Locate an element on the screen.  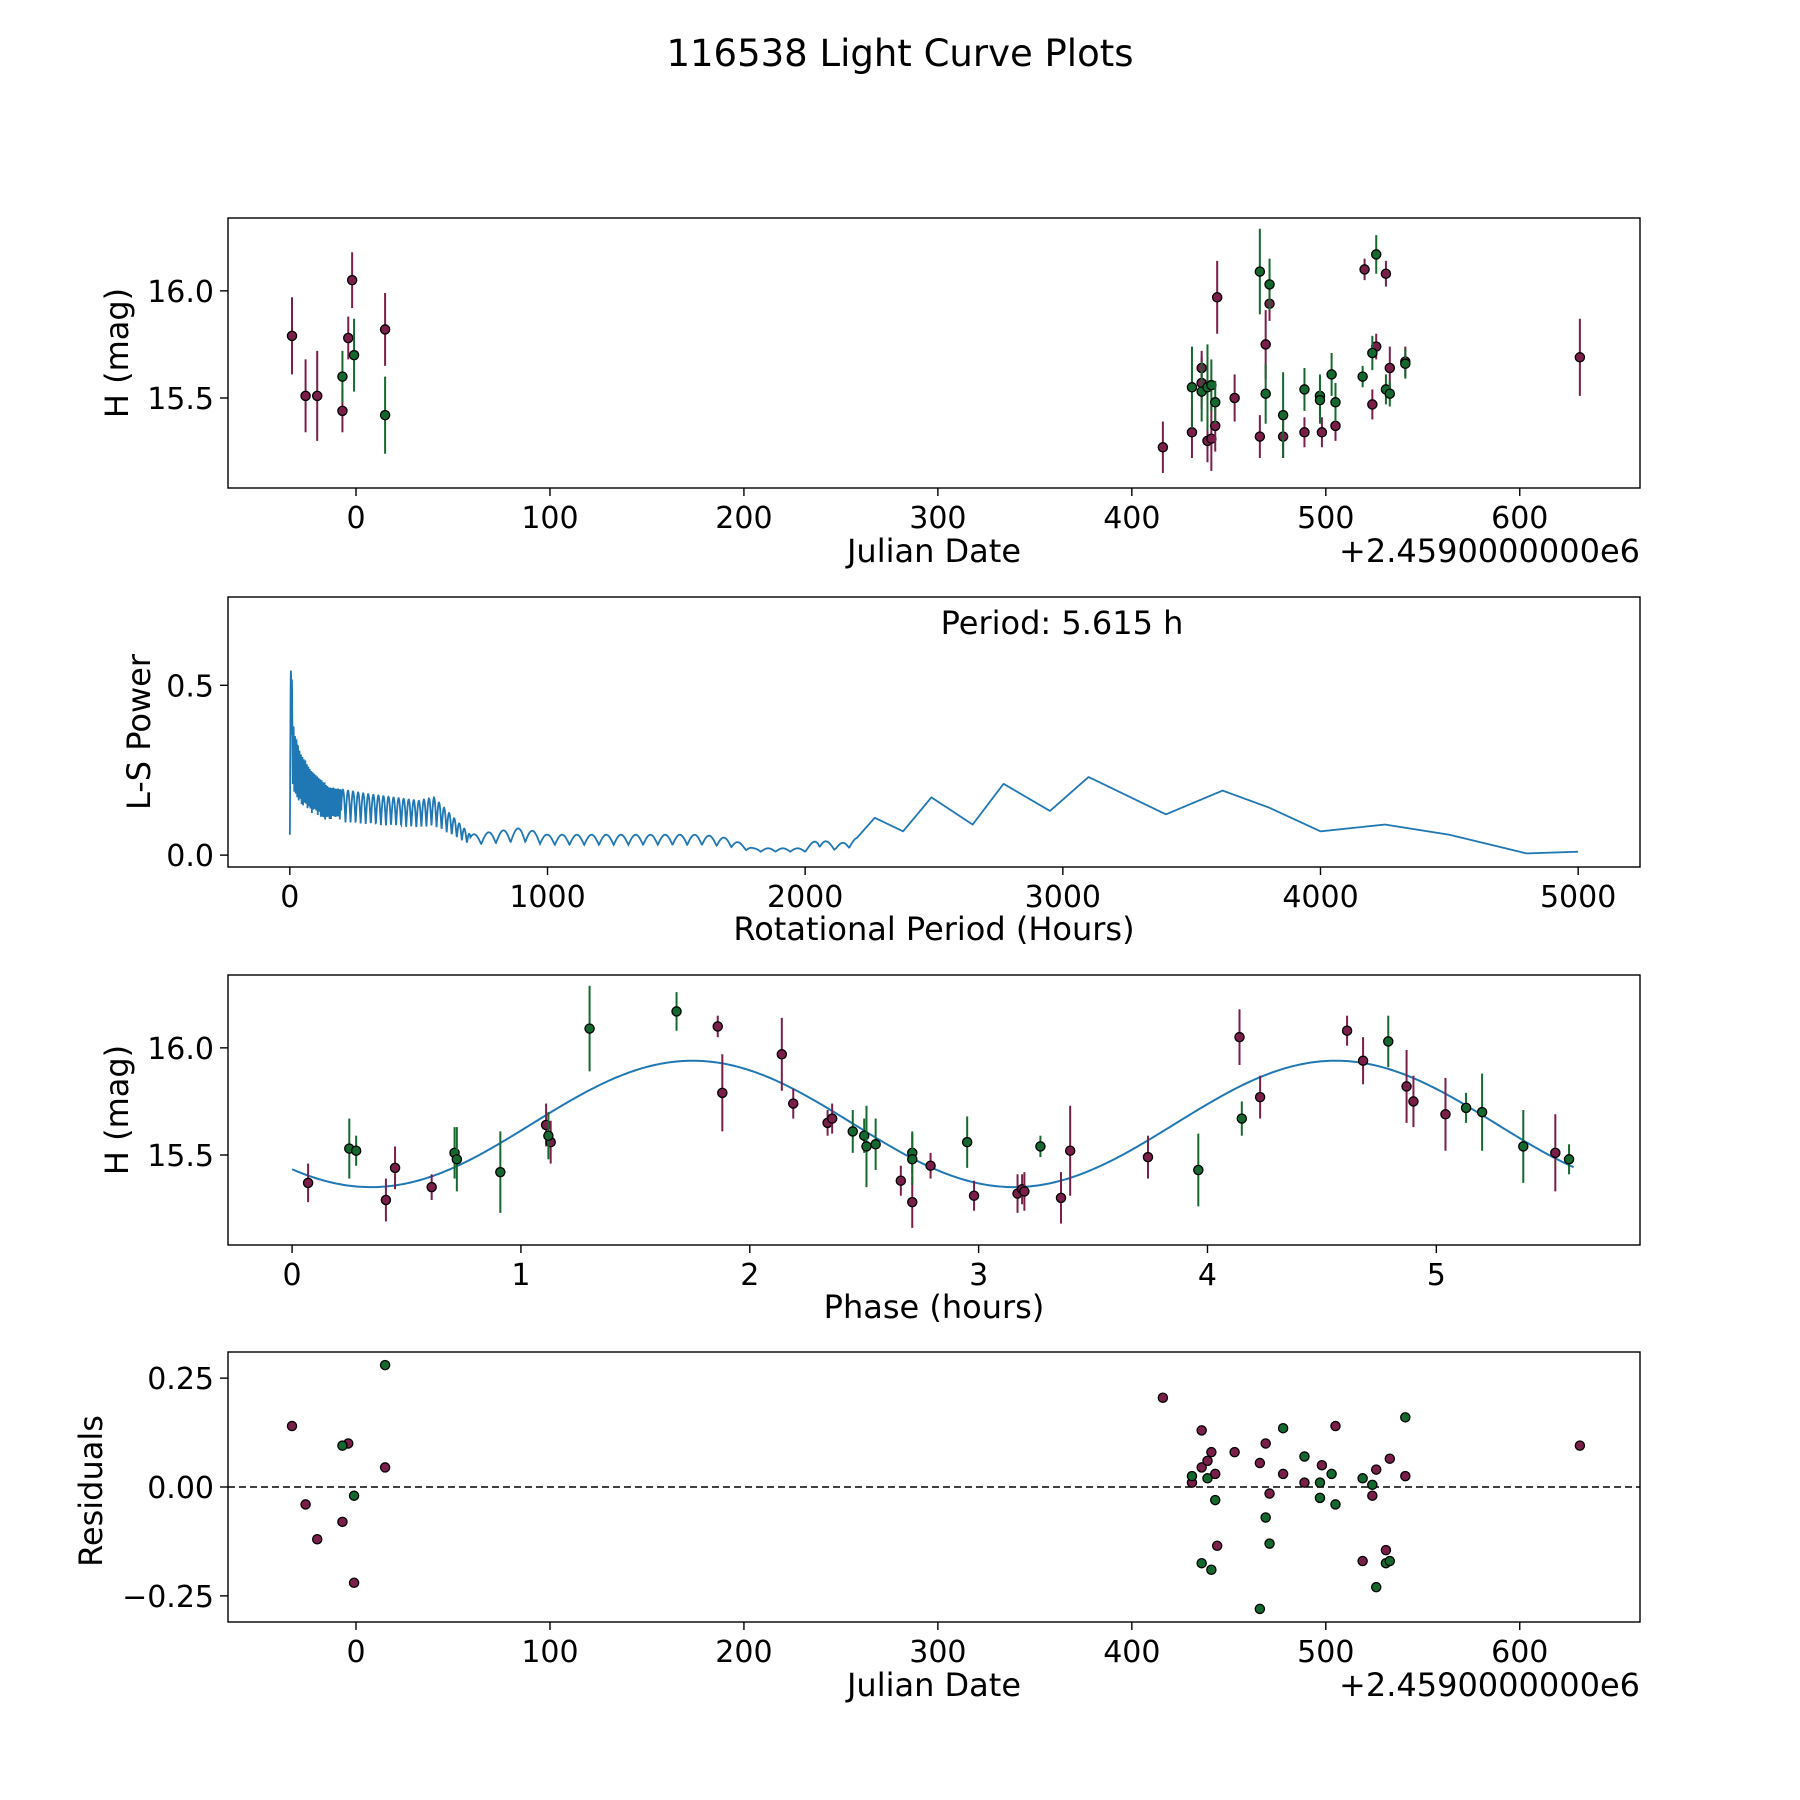
phase-xtick-label: 4 is located at coordinates (1207, 1275).